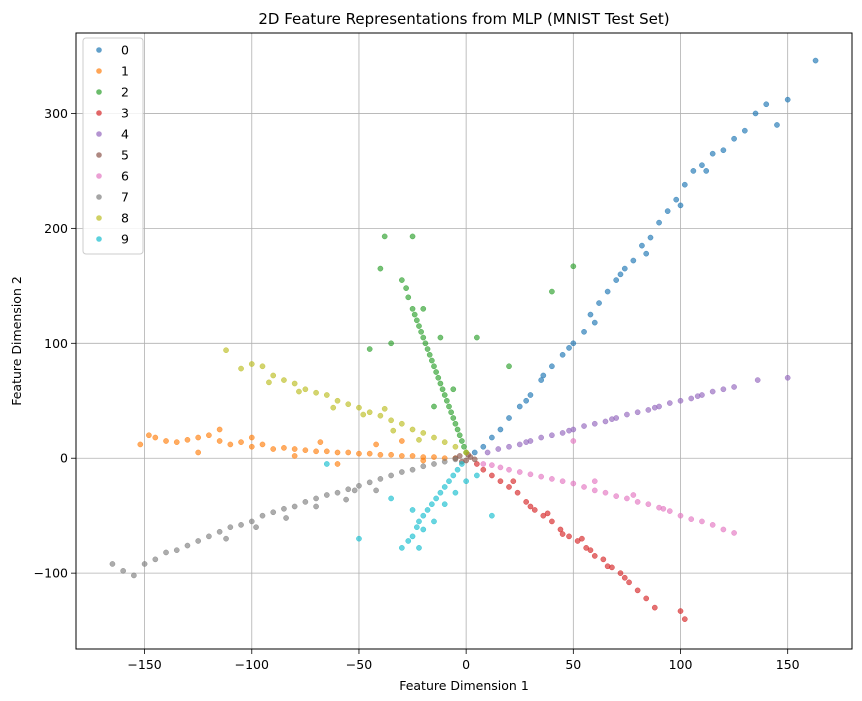  Describe the element at coordinates (464, 685) in the screenshot. I see `x-axis-label: Feature Dimension 1` at that location.